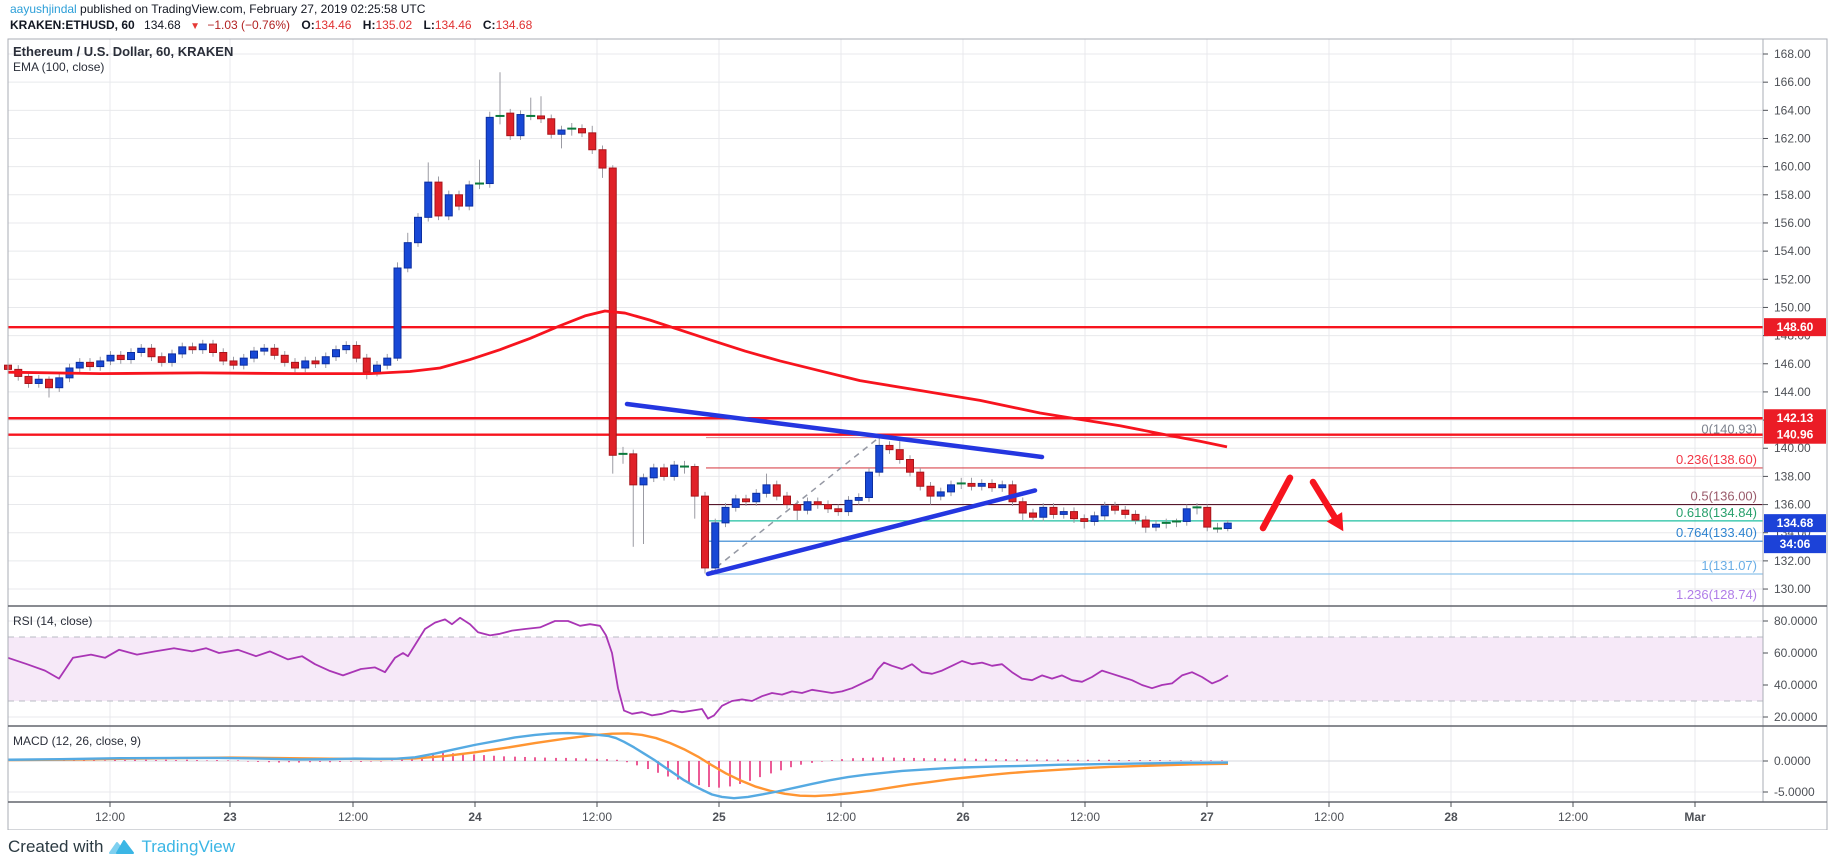 The height and width of the screenshot is (868, 1828). Describe the element at coordinates (1792, 54) in the screenshot. I see `svg-text: 168.00` at that location.